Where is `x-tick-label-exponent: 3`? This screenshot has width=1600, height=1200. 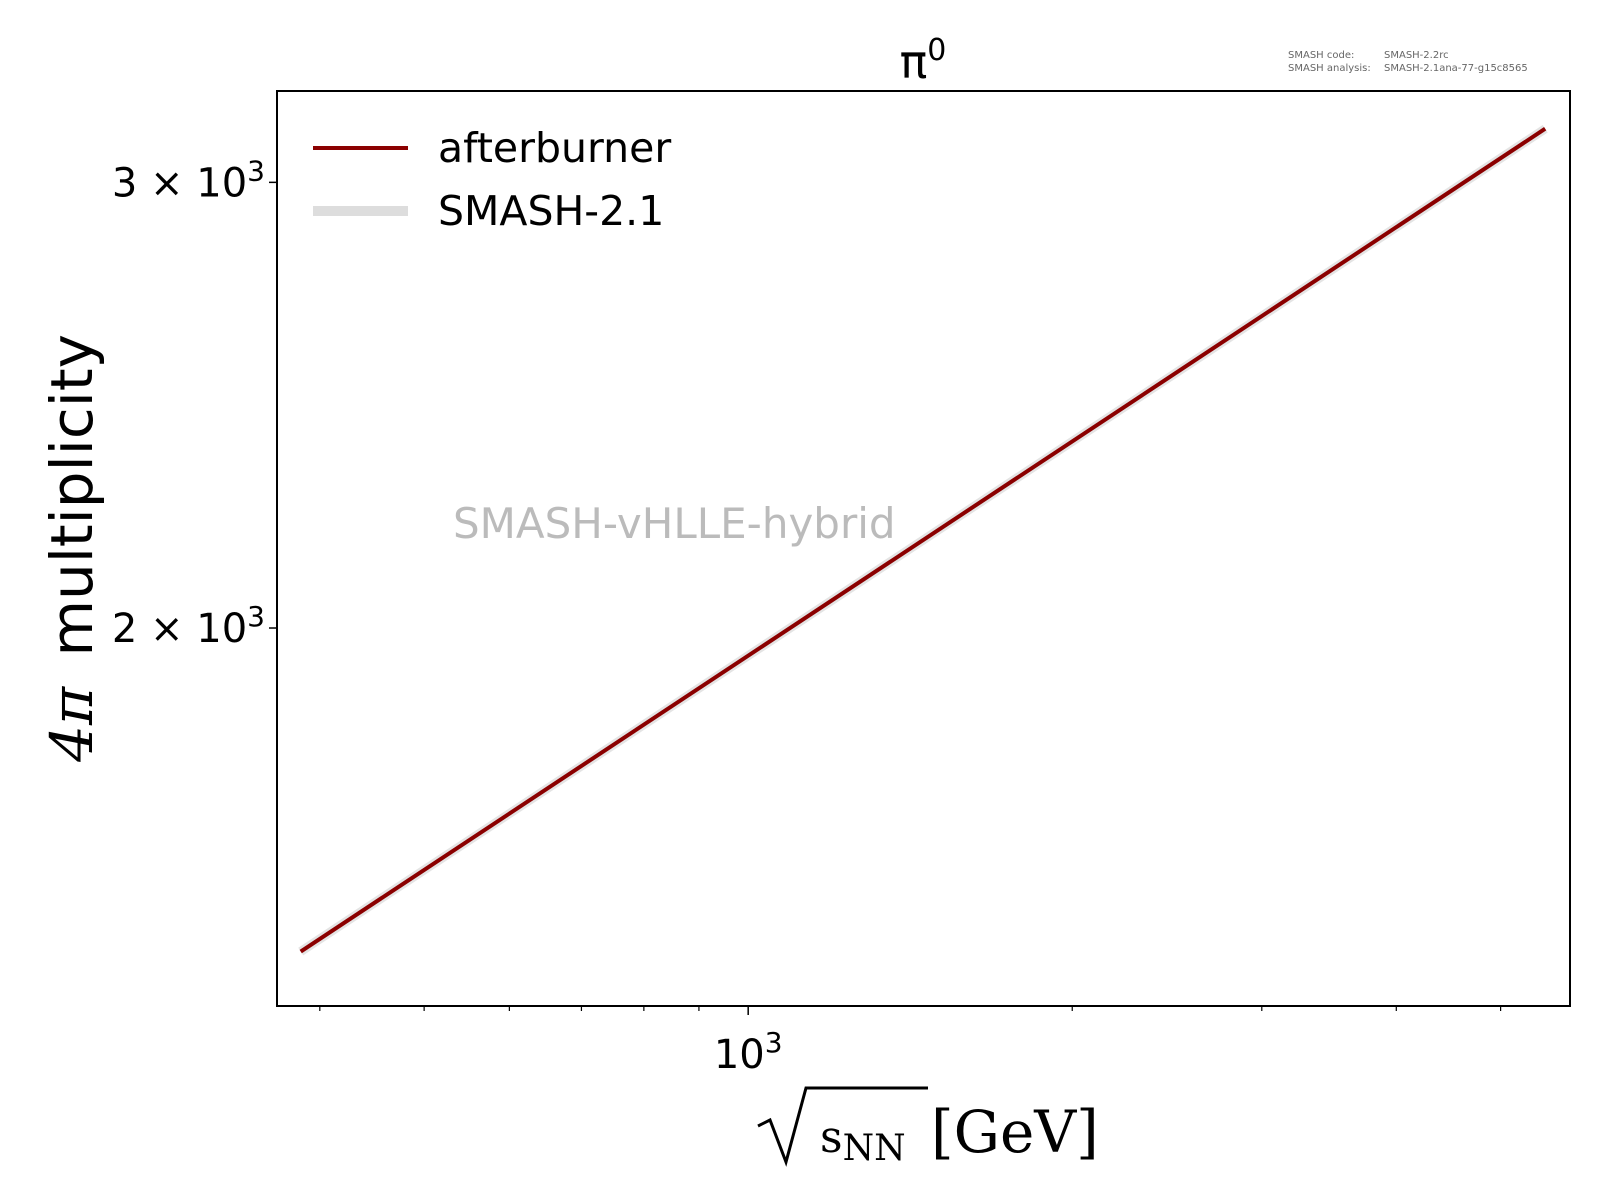 x-tick-label-exponent: 3 is located at coordinates (774, 1042).